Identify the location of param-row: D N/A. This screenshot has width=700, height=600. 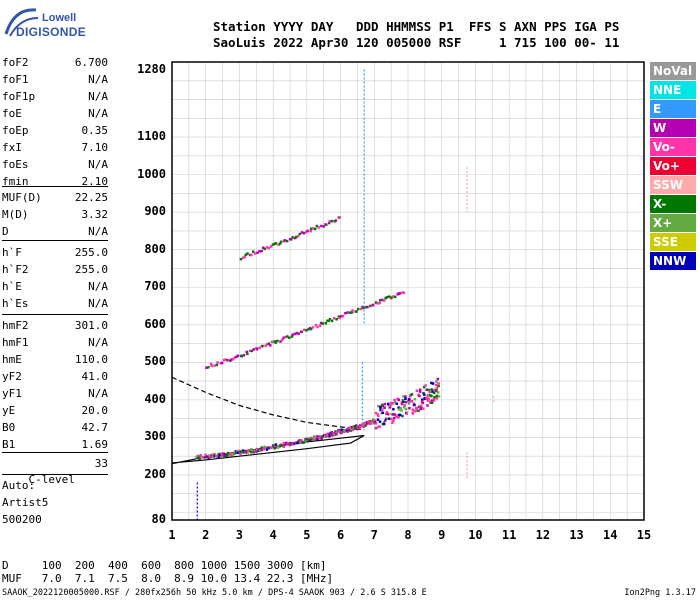
(55, 232).